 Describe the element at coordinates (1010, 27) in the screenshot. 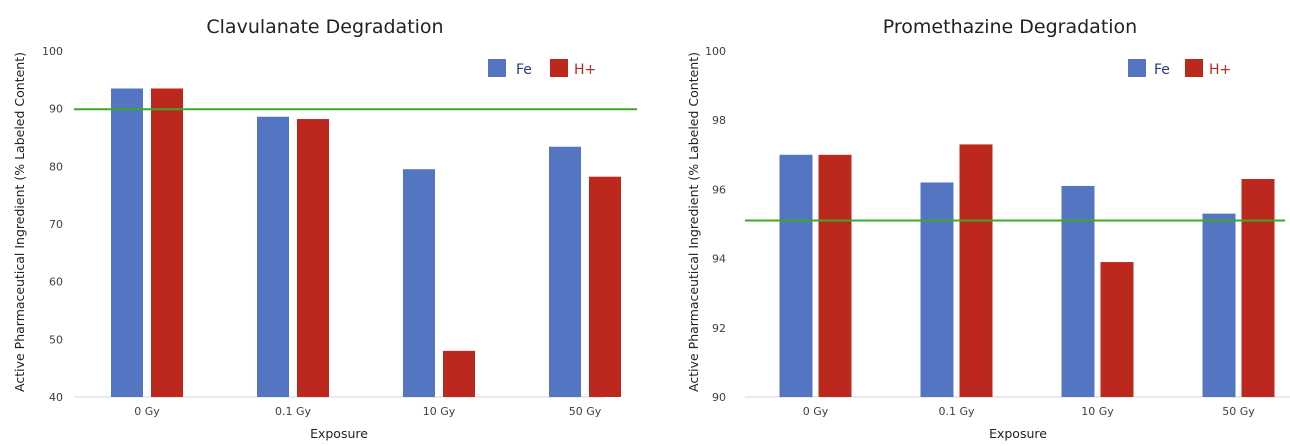

I see `chart-title: Promethazine Degradation` at that location.